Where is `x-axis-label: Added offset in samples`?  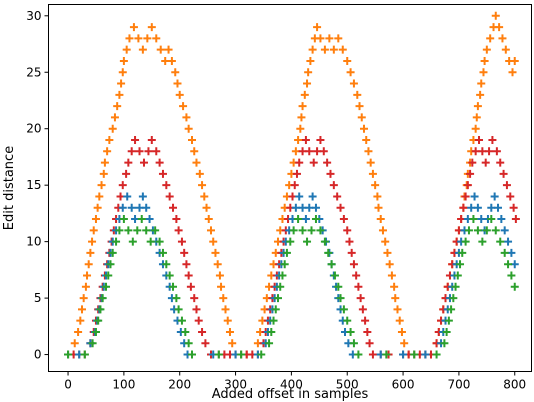 x-axis-label: Added offset in samples is located at coordinates (290, 394).